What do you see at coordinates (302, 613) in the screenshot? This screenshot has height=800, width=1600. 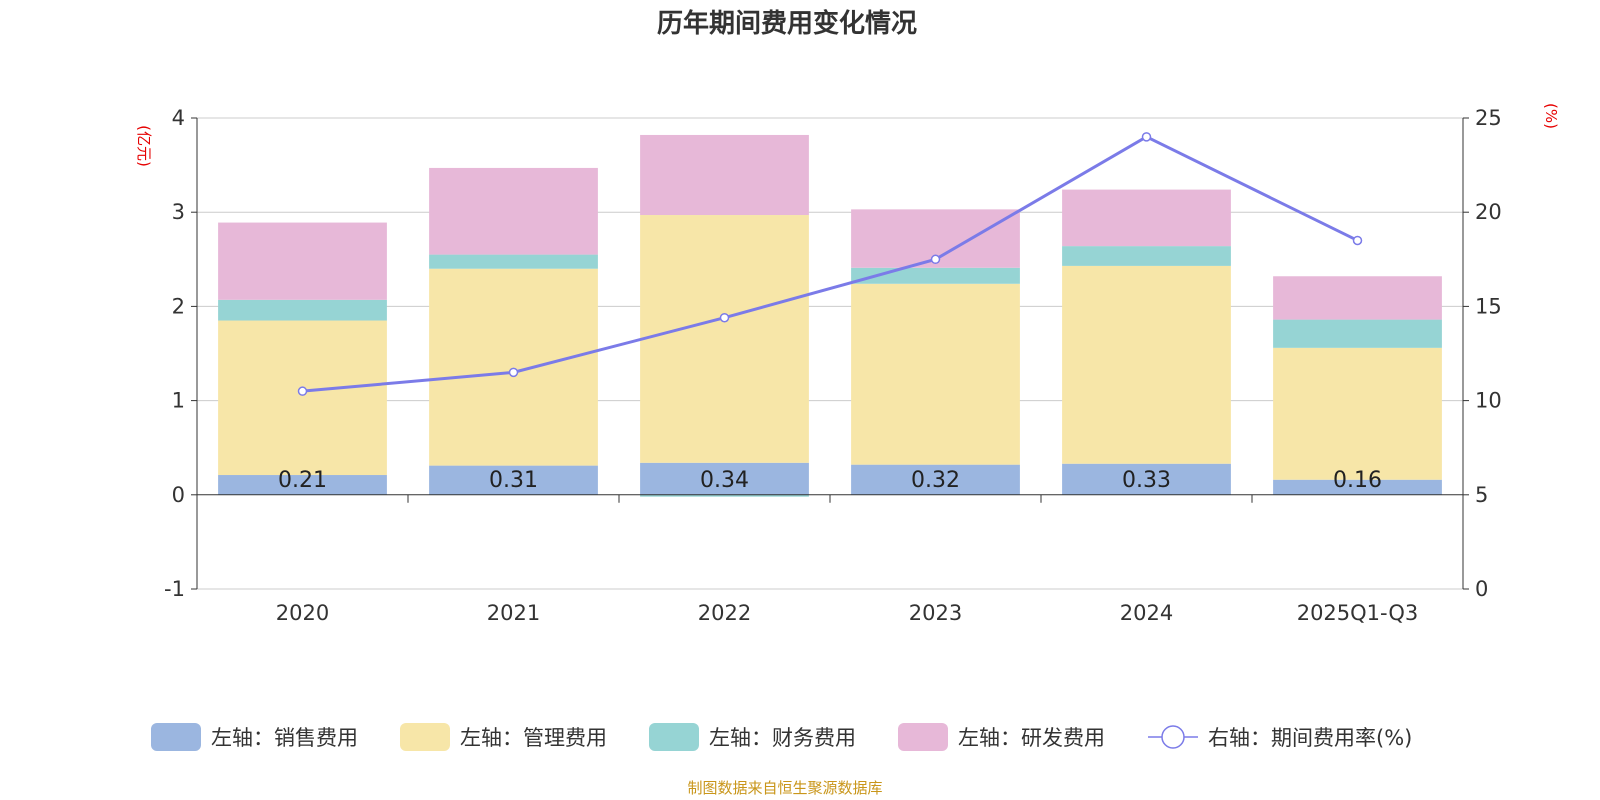 I see `x-axis-tick-label: 2020` at bounding box center [302, 613].